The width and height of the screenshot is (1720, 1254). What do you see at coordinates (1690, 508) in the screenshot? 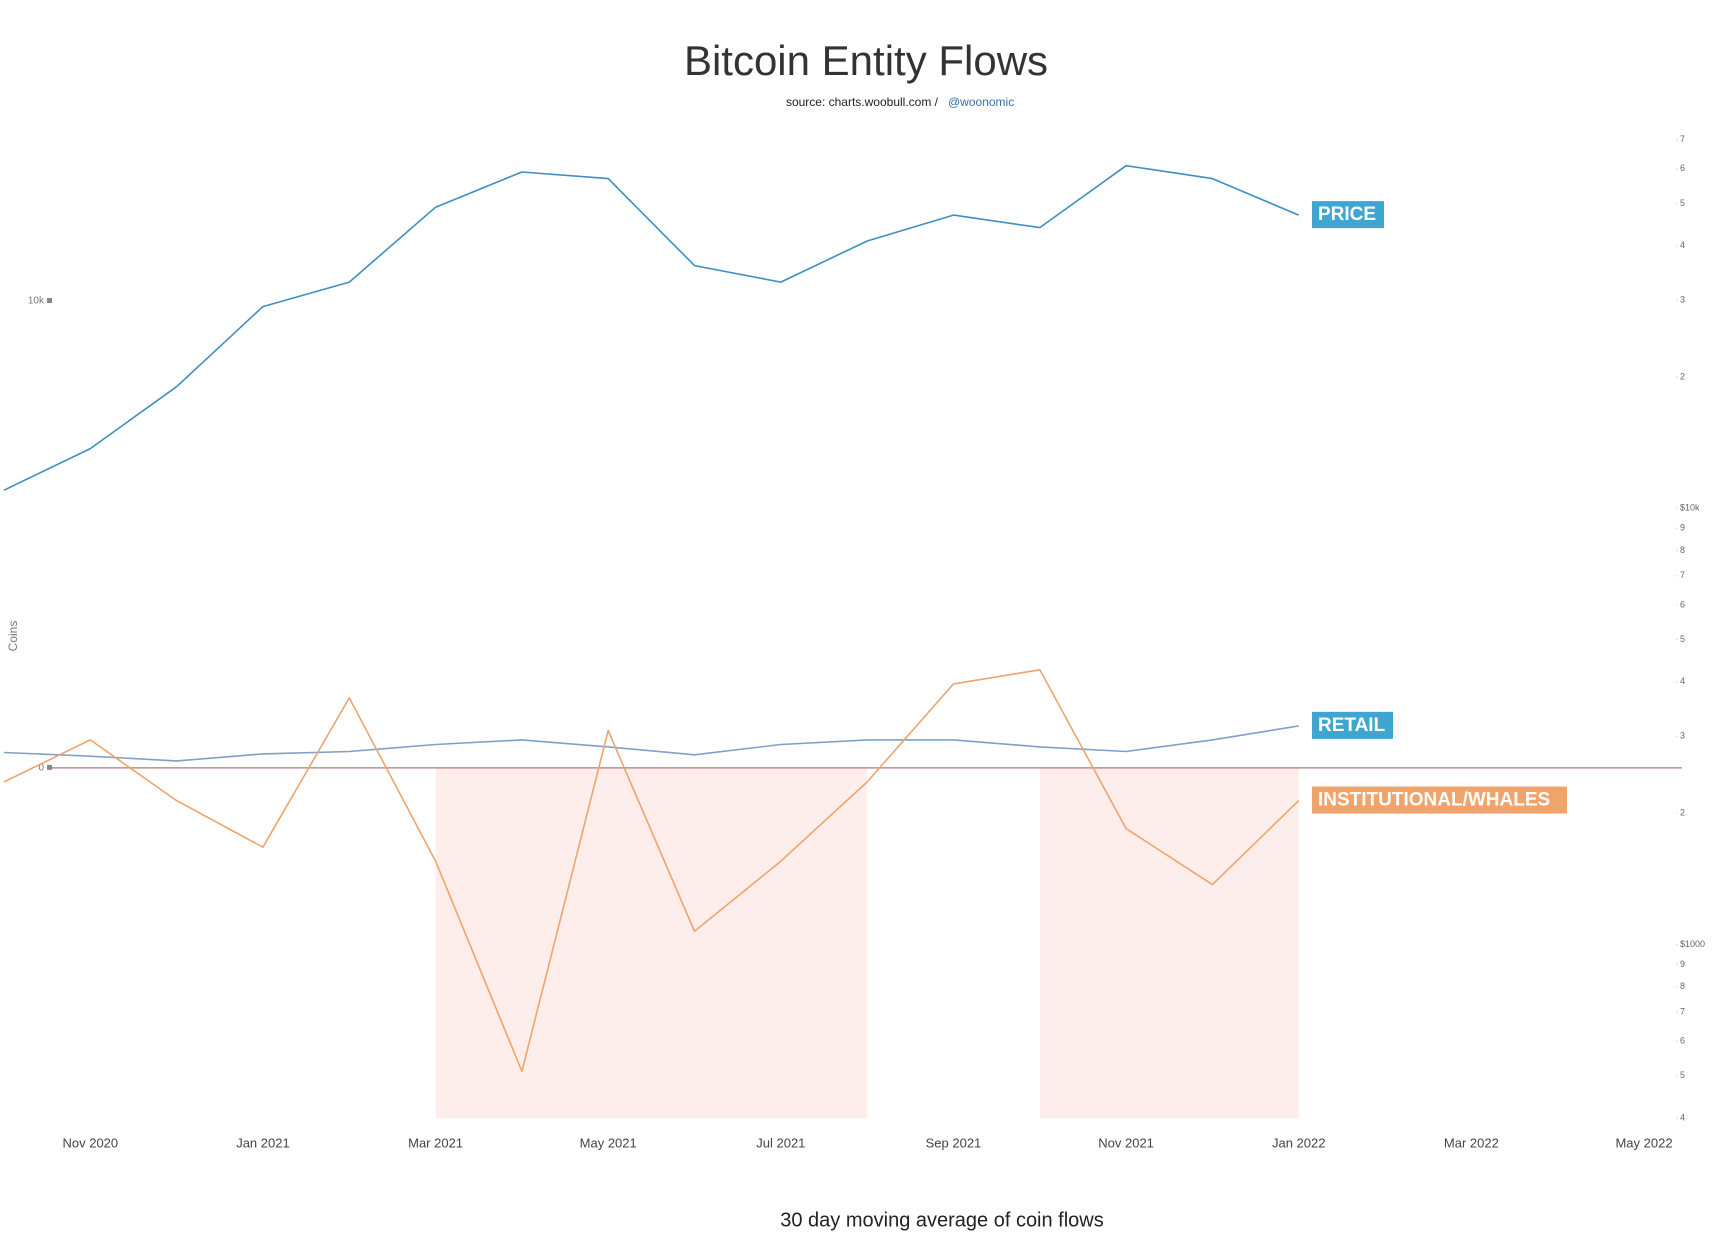
I see `y2-tick-label: $10k` at bounding box center [1690, 508].